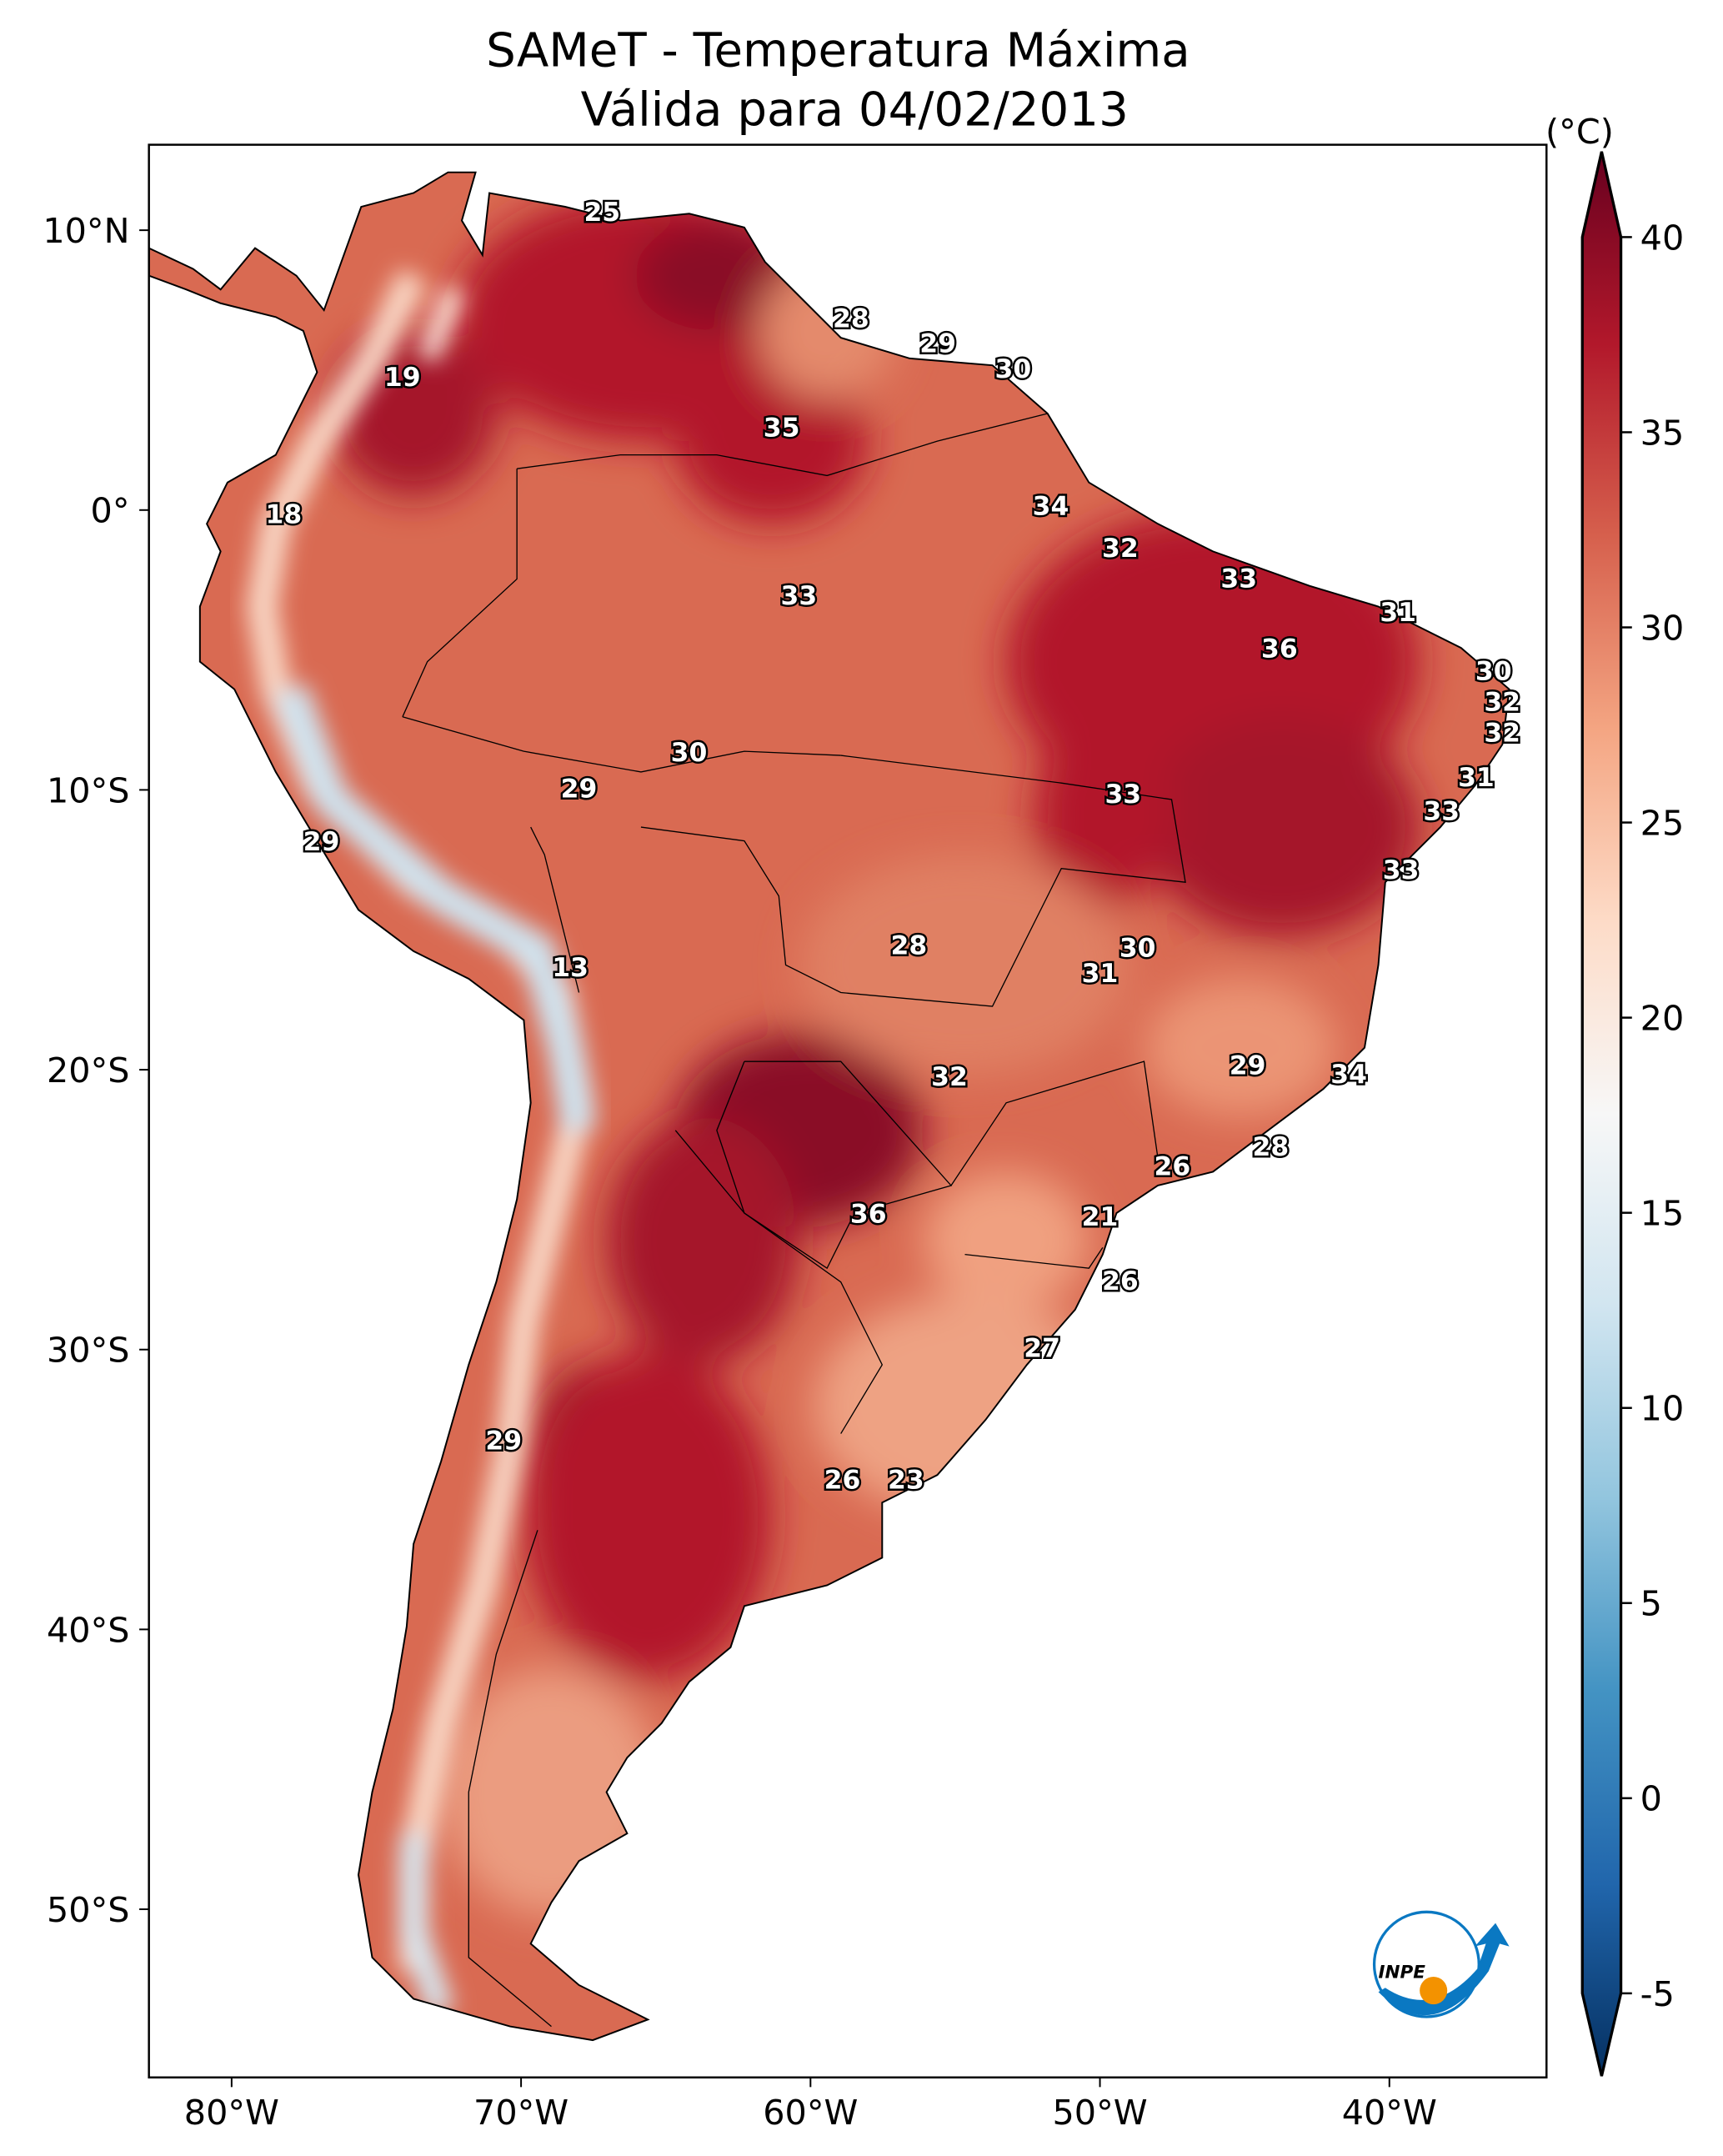 The width and height of the screenshot is (1723, 2156). Describe the element at coordinates (1389, 2113) in the screenshot. I see `lon-tick-label: 40°W` at that location.